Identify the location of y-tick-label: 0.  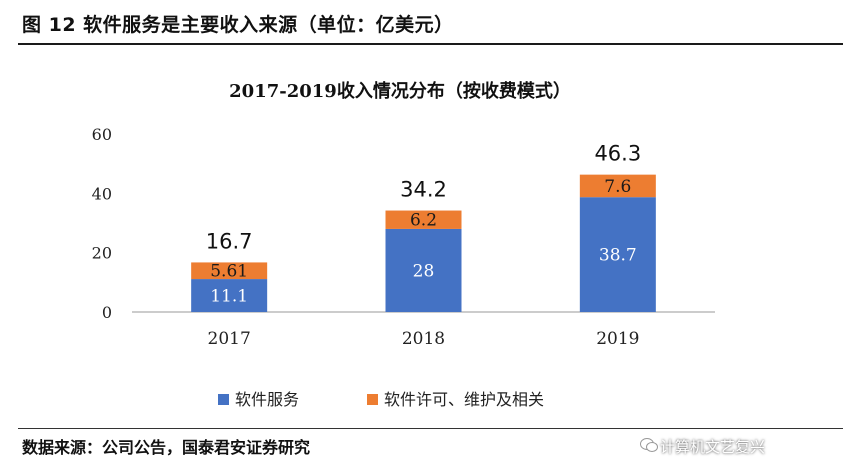
(107, 312).